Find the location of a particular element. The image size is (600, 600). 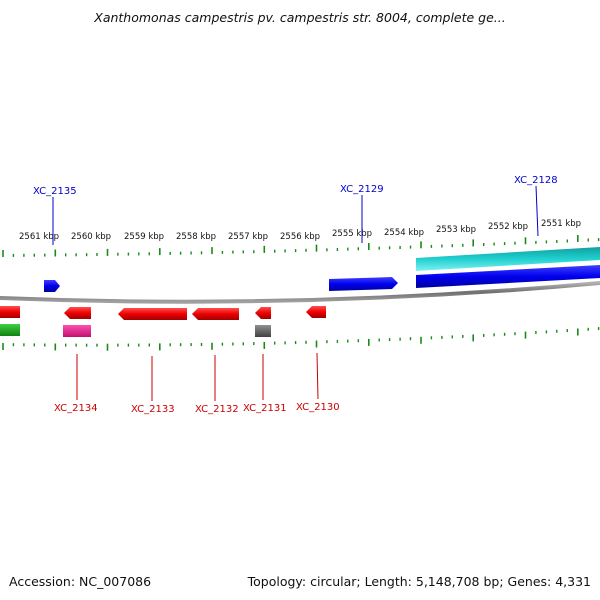

gene-label-xc2134: XC_2134 is located at coordinates (76, 408).